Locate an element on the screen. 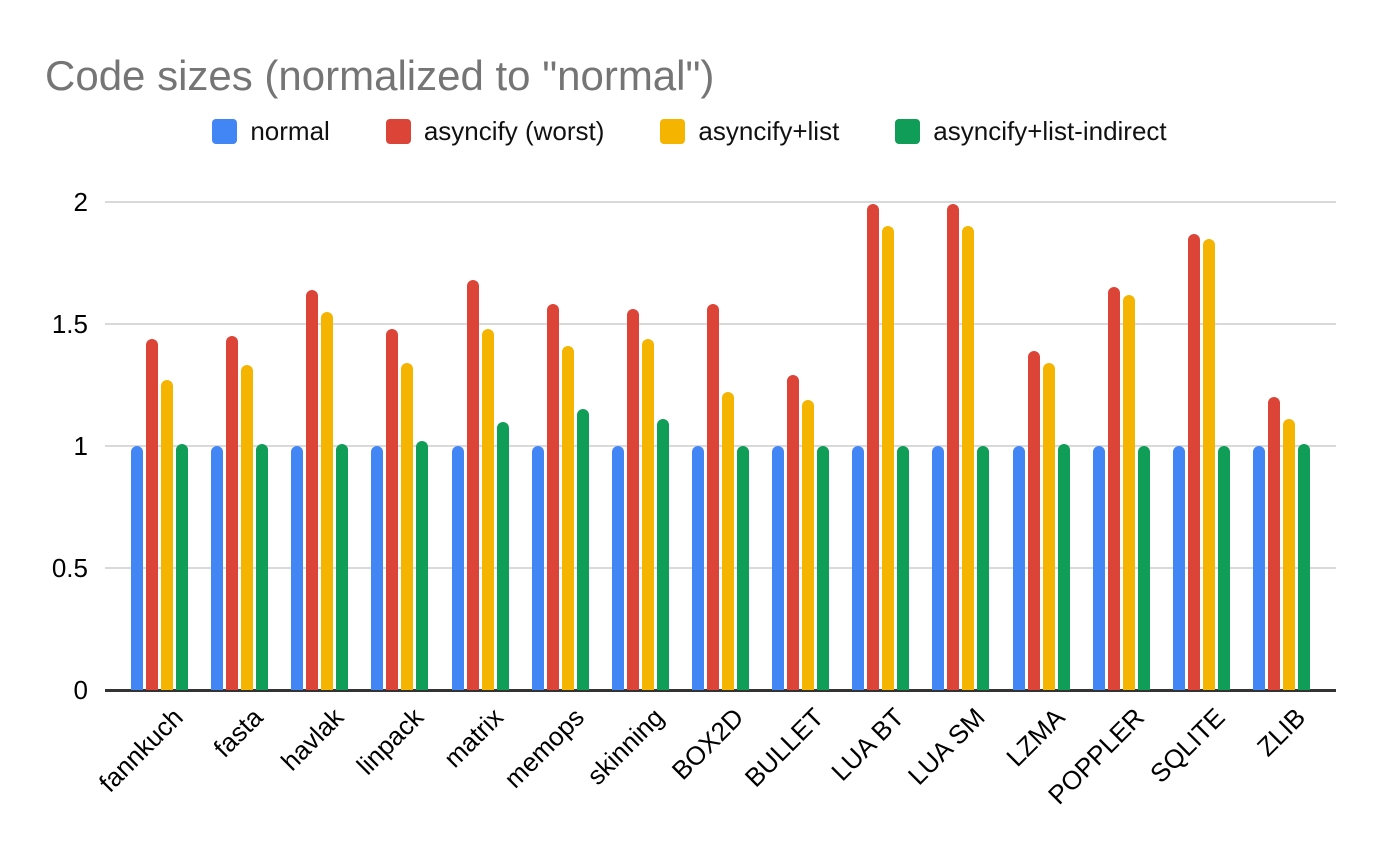  bar-group-fasta is located at coordinates (240, 446).